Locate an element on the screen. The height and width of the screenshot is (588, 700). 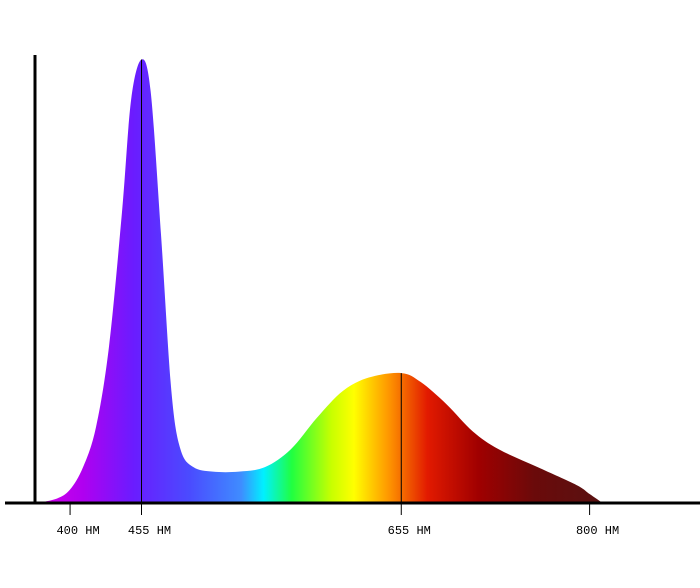
x-tick-label: 800 HM is located at coordinates (597, 531).